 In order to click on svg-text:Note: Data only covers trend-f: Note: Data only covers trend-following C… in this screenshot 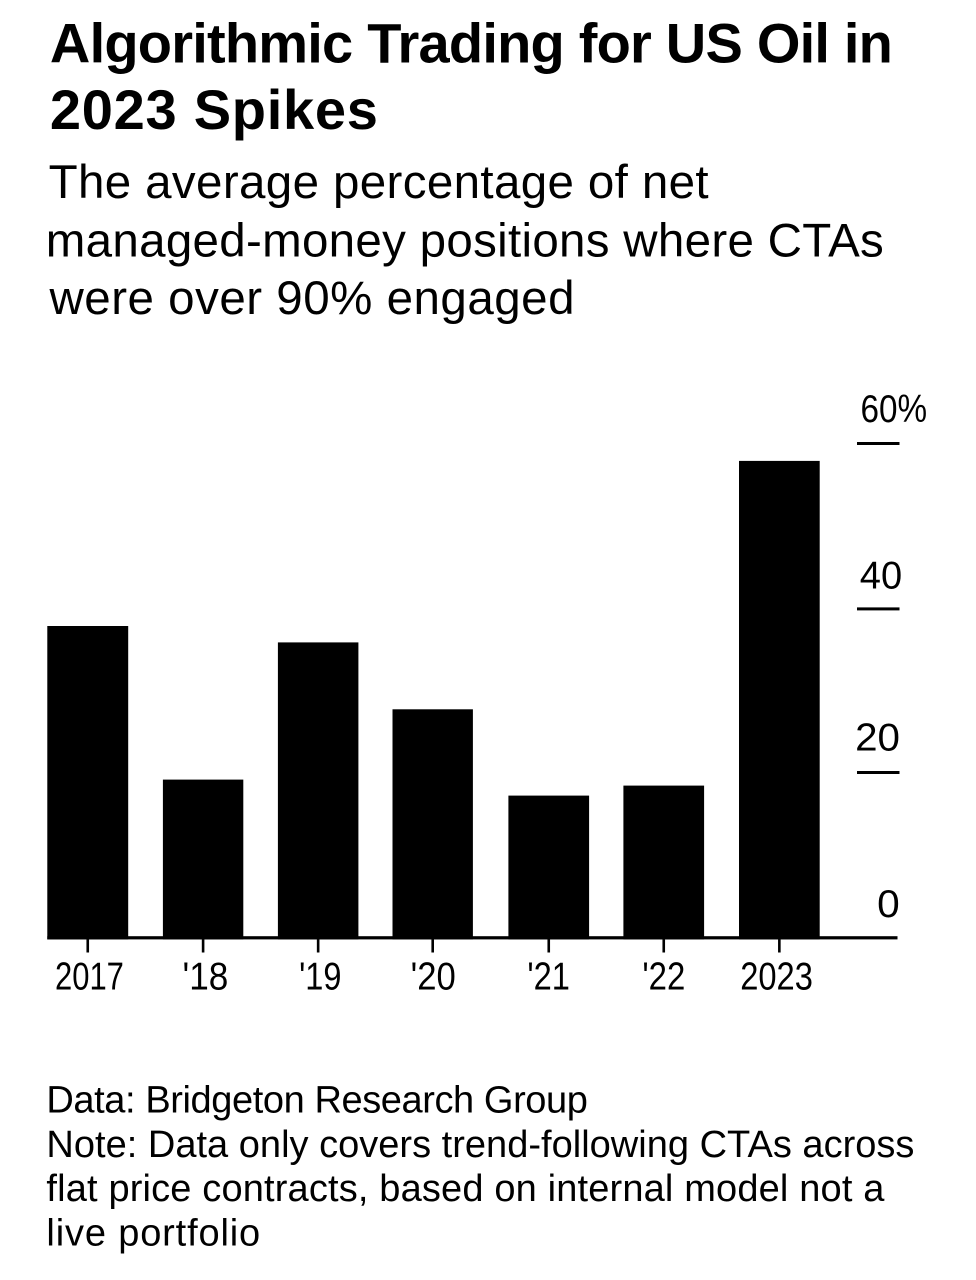, I will do `click(480, 1145)`.